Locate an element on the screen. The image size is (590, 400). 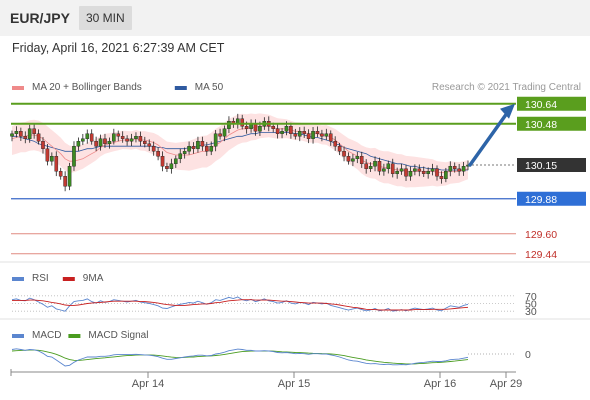
legend-label: MACD Signal is located at coordinates (118, 335).